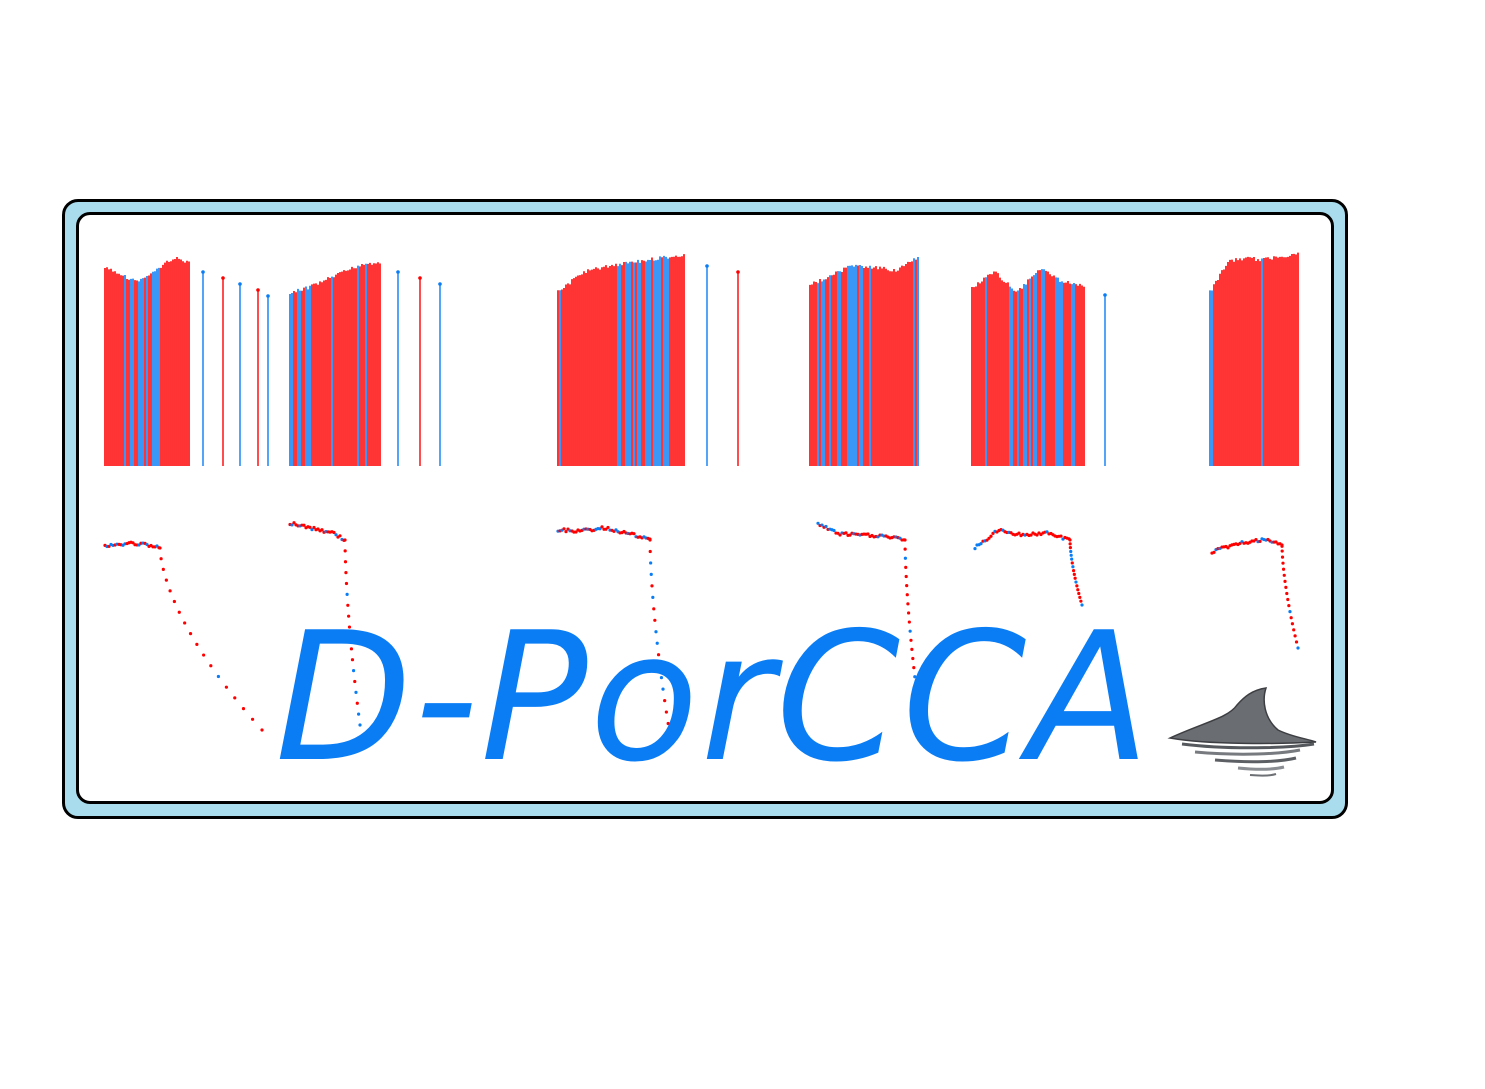 This screenshot has height=1089, width=1485. What do you see at coordinates (714, 697) in the screenshot?
I see `logo-title: D-PorCCA` at bounding box center [714, 697].